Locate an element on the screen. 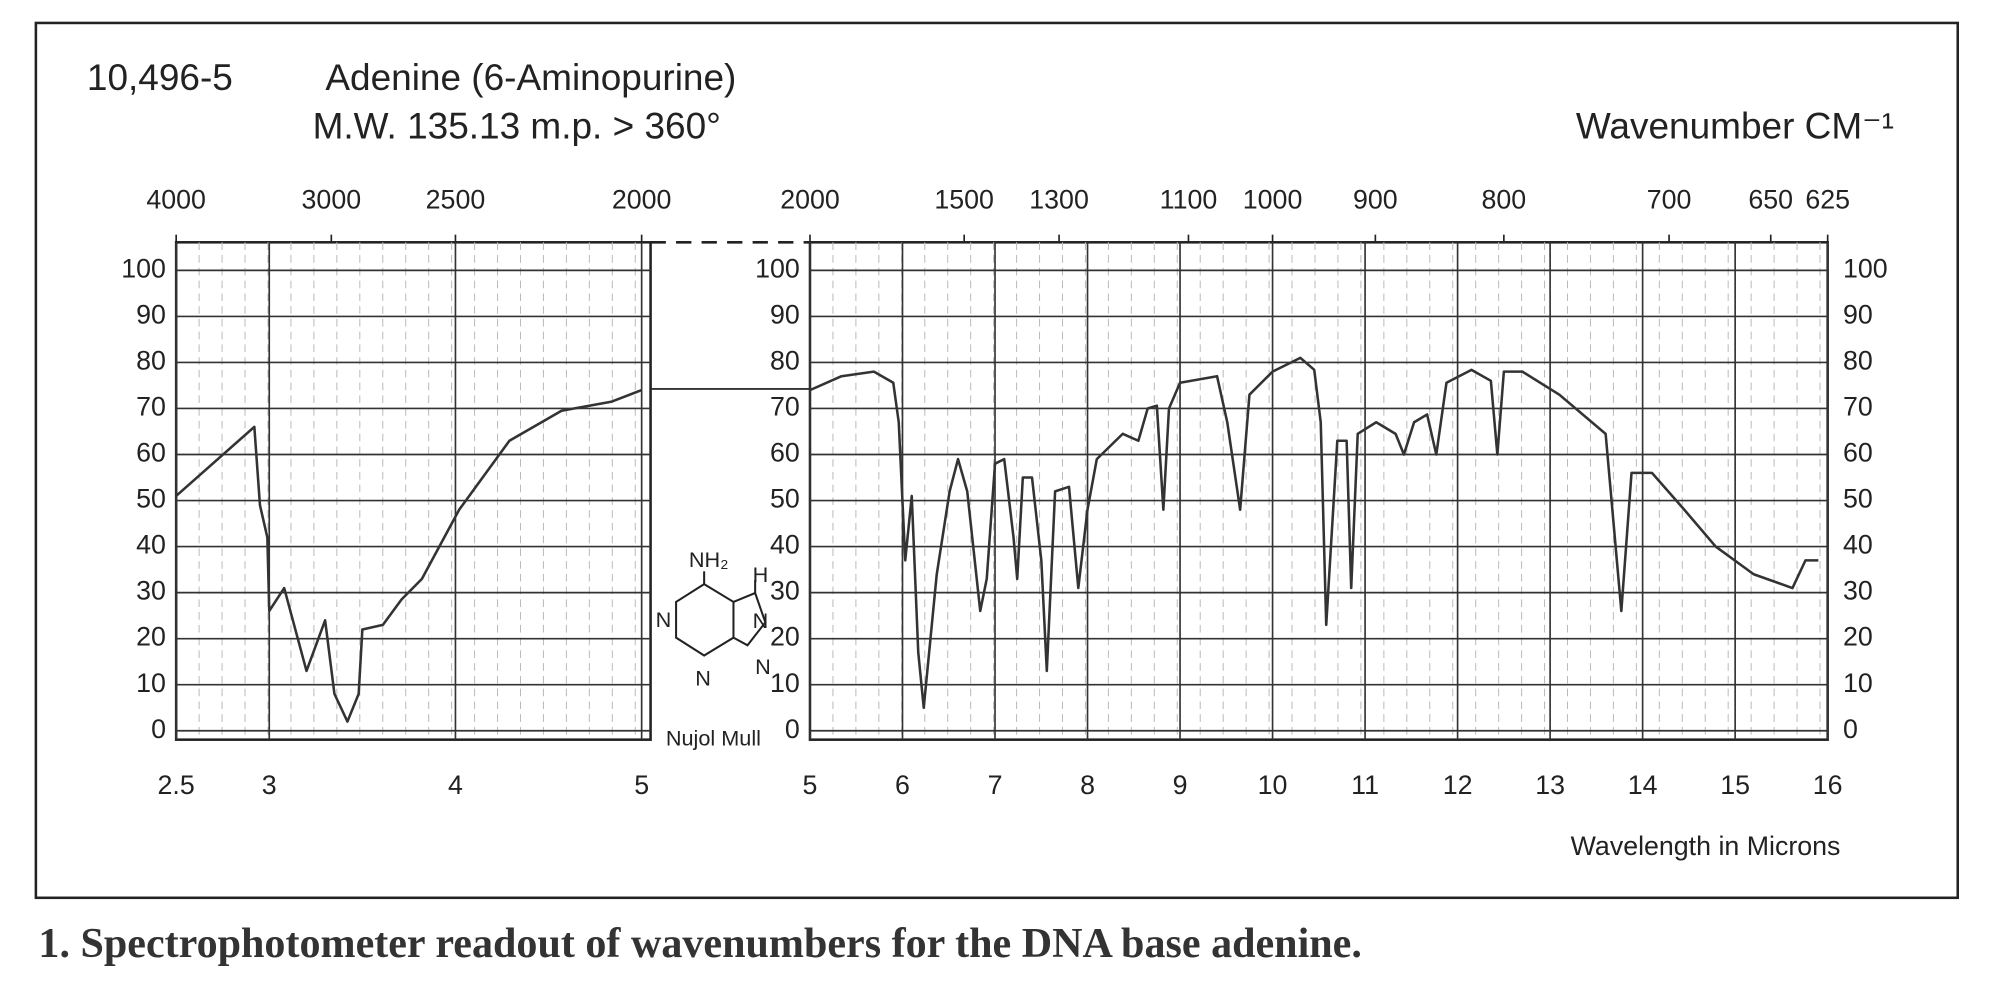  x-tick-label: 4 is located at coordinates (455, 785).